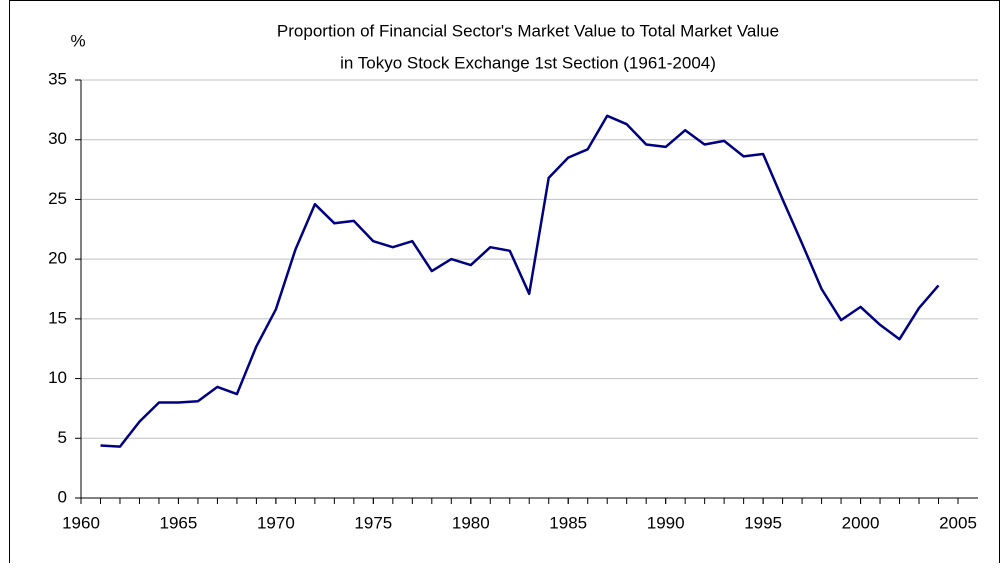 This screenshot has width=1007, height=568. What do you see at coordinates (57, 258) in the screenshot?
I see `y-tick-label: 20` at bounding box center [57, 258].